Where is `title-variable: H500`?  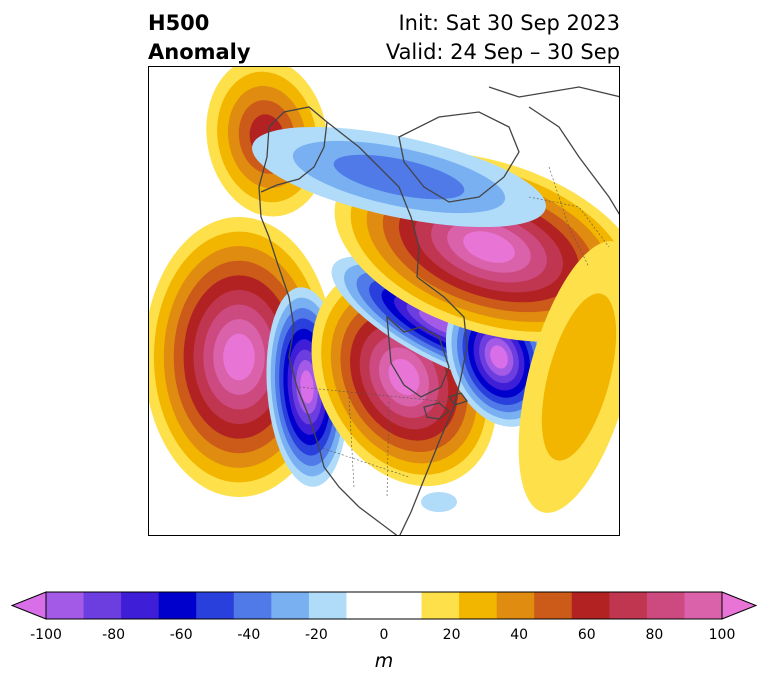 title-variable: H500 is located at coordinates (179, 23).